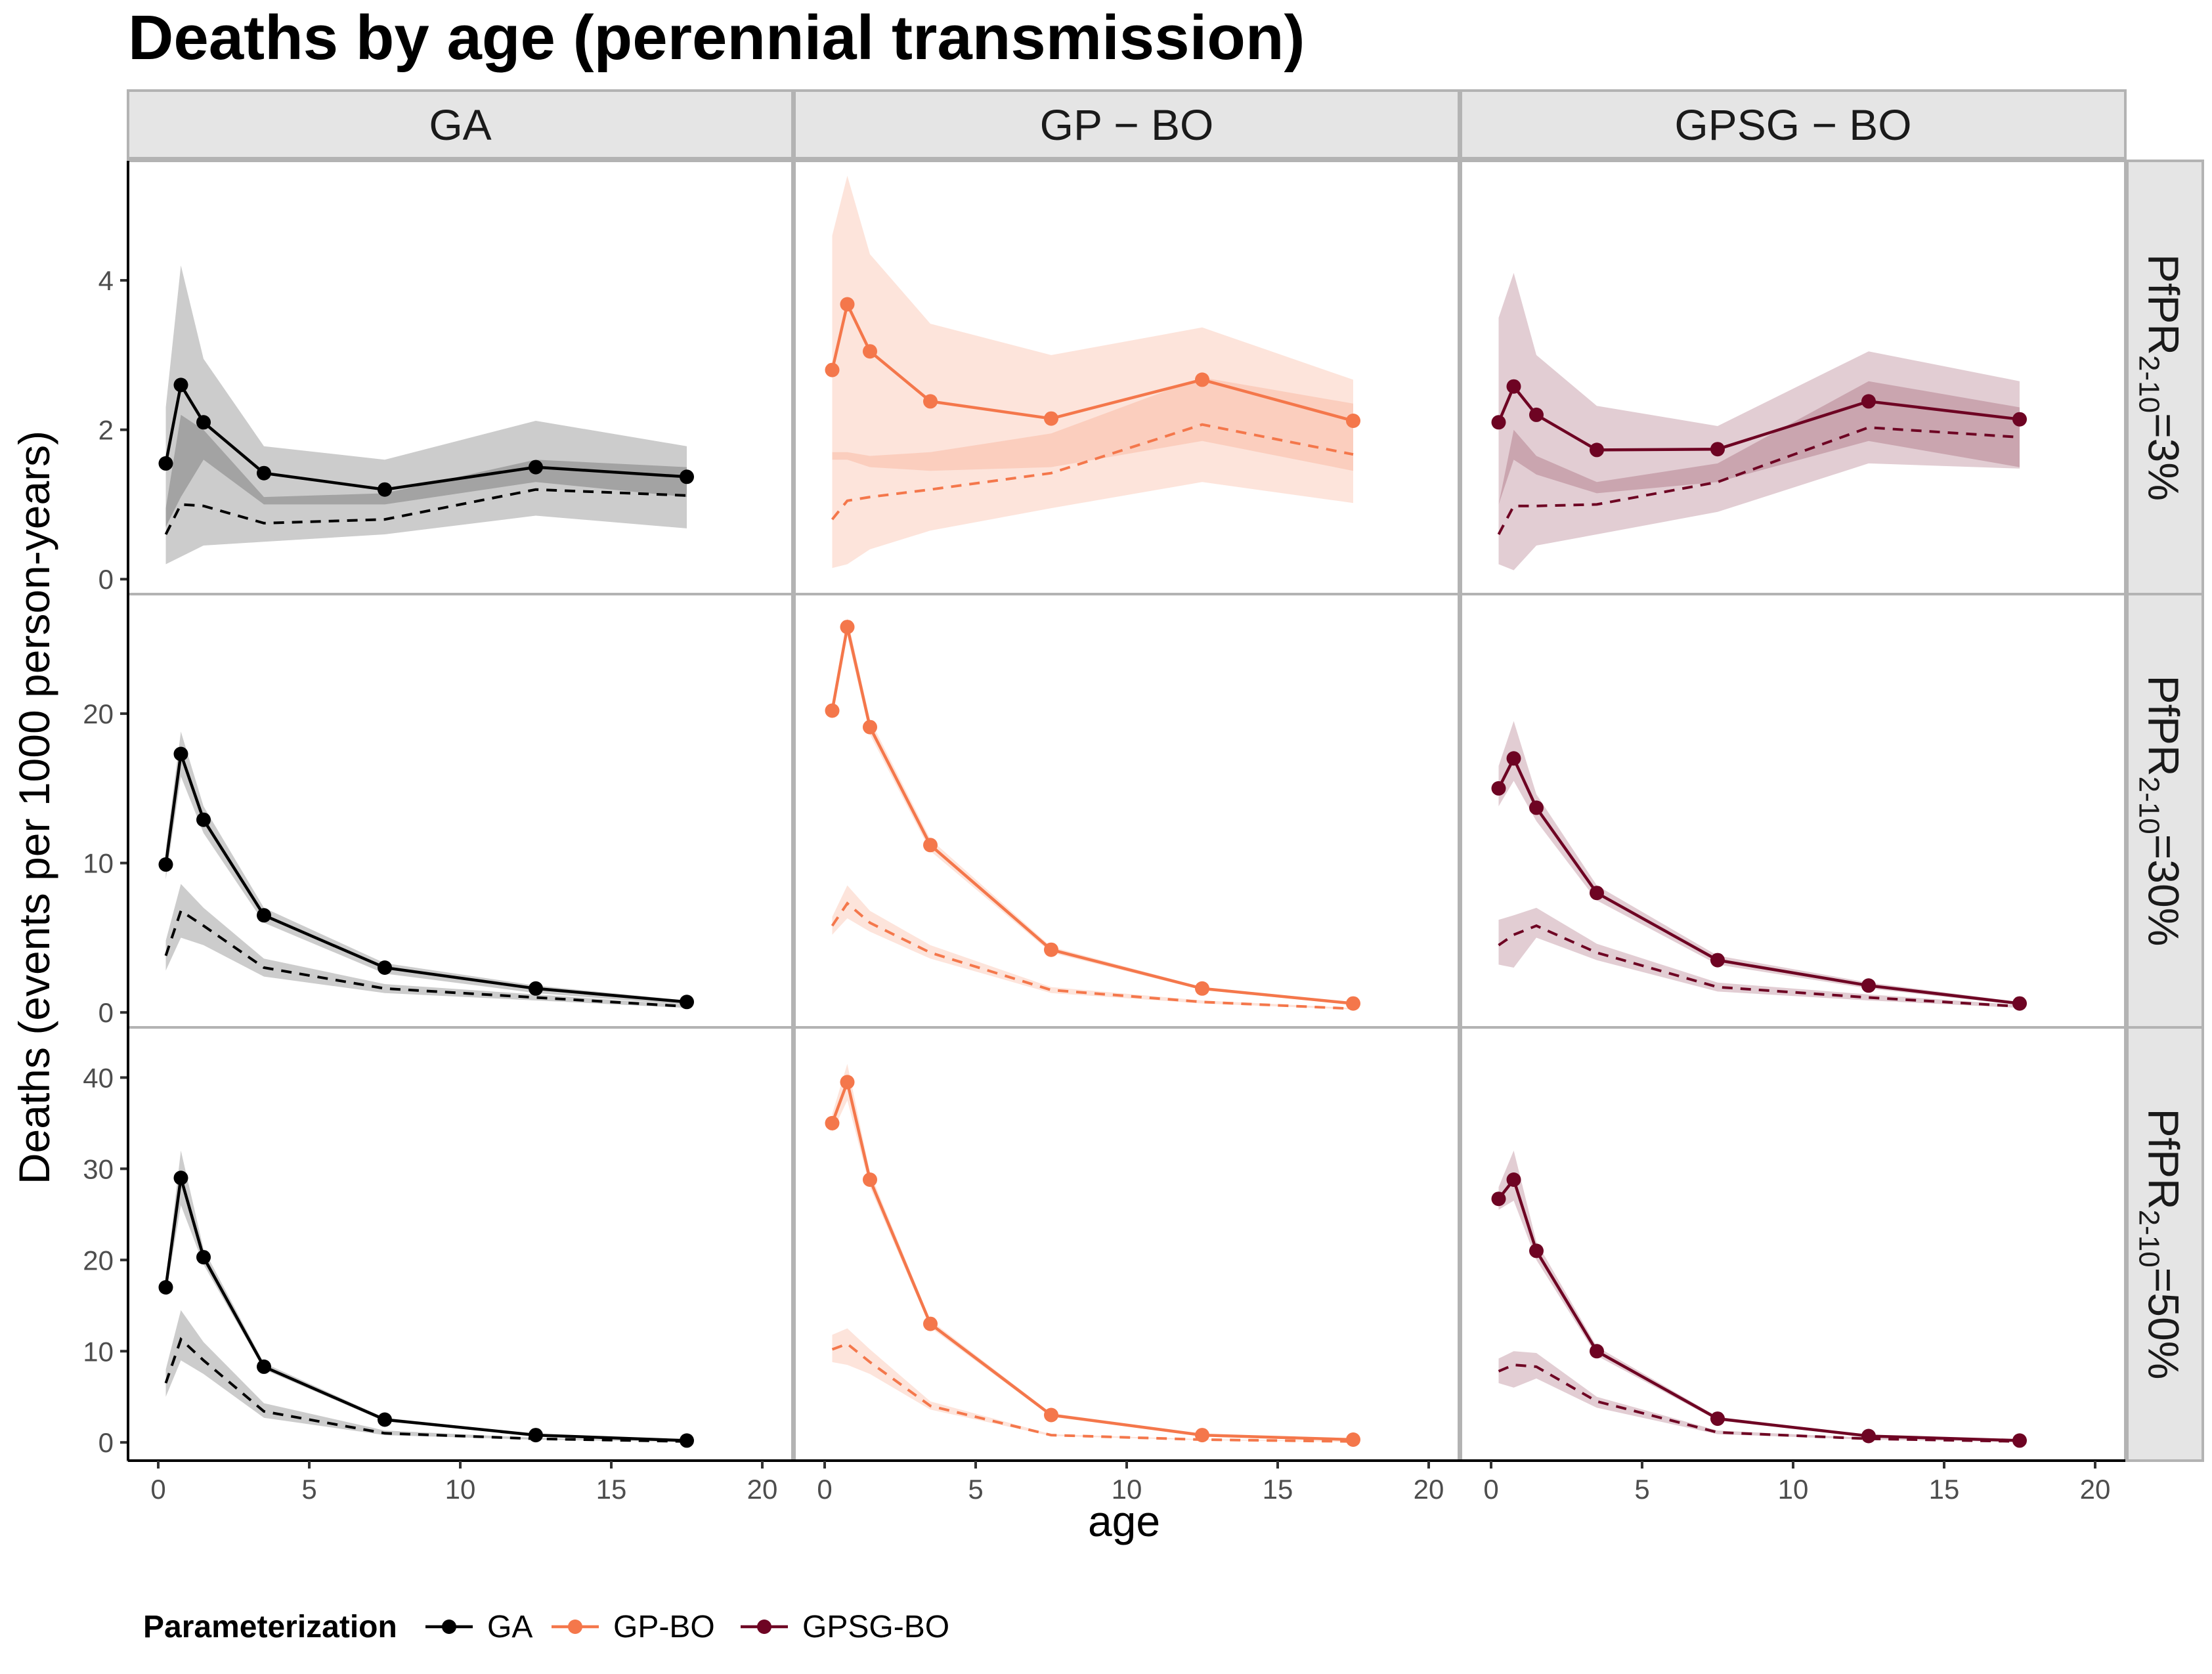 The height and width of the screenshot is (1674, 2212). Describe the element at coordinates (510, 1627) in the screenshot. I see `legend-label-GA: GA` at that location.